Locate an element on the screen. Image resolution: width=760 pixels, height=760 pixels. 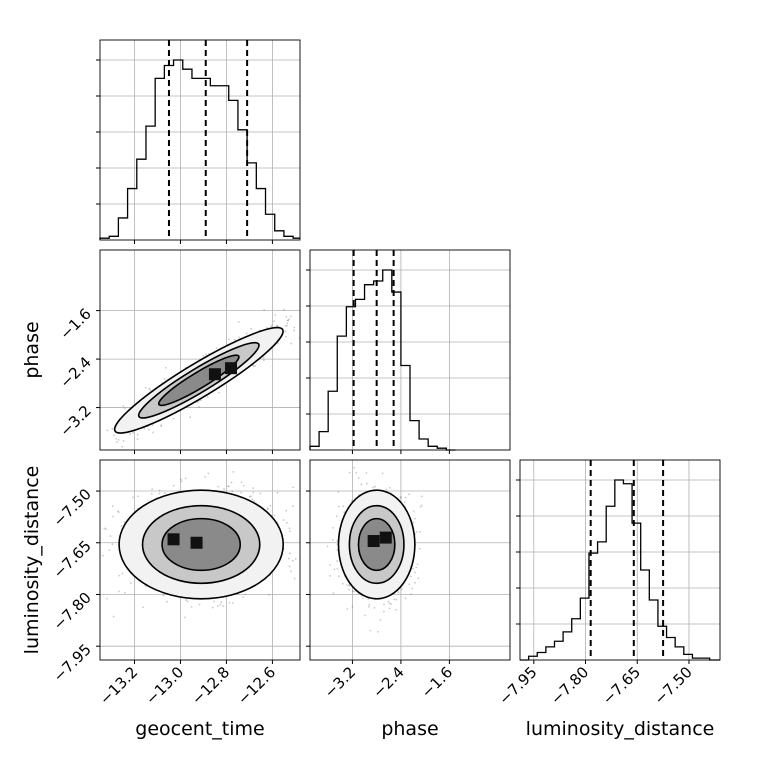
x-tick-label-luminosity-distance: −7.65 is located at coordinates (621, 685).